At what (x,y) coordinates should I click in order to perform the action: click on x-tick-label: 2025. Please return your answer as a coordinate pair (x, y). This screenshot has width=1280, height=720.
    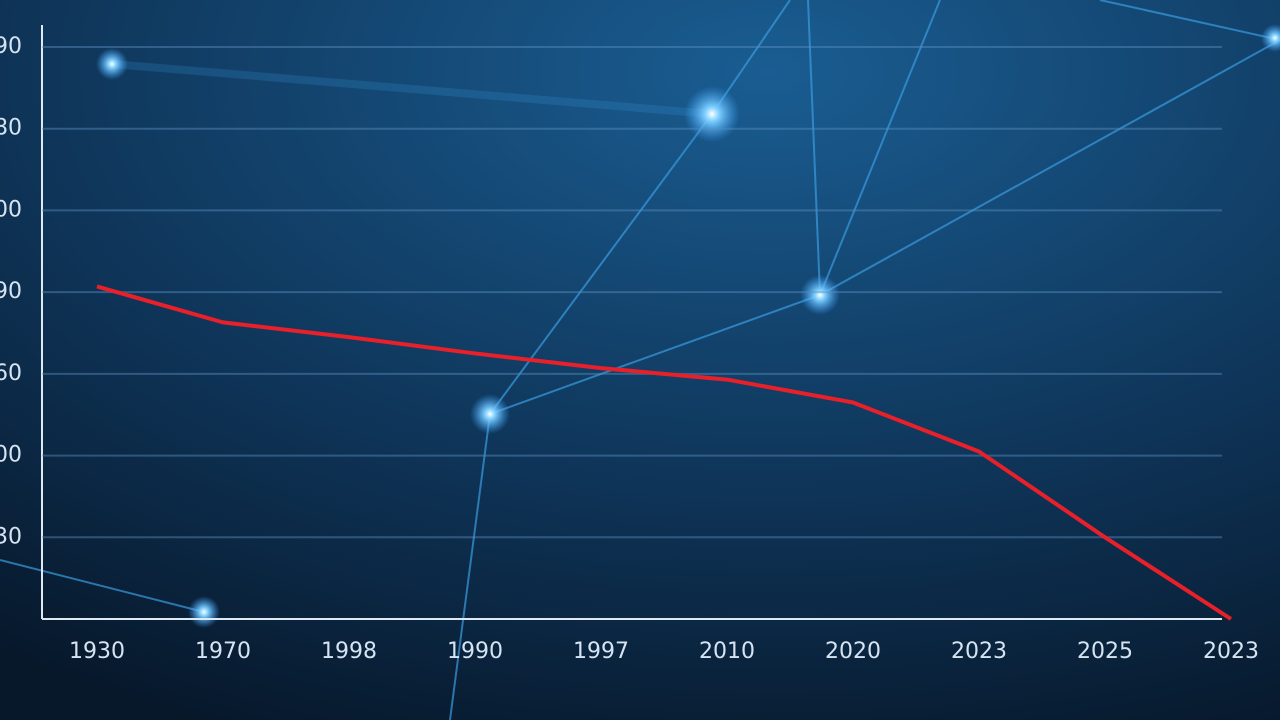
    Looking at the image, I should click on (1105, 651).